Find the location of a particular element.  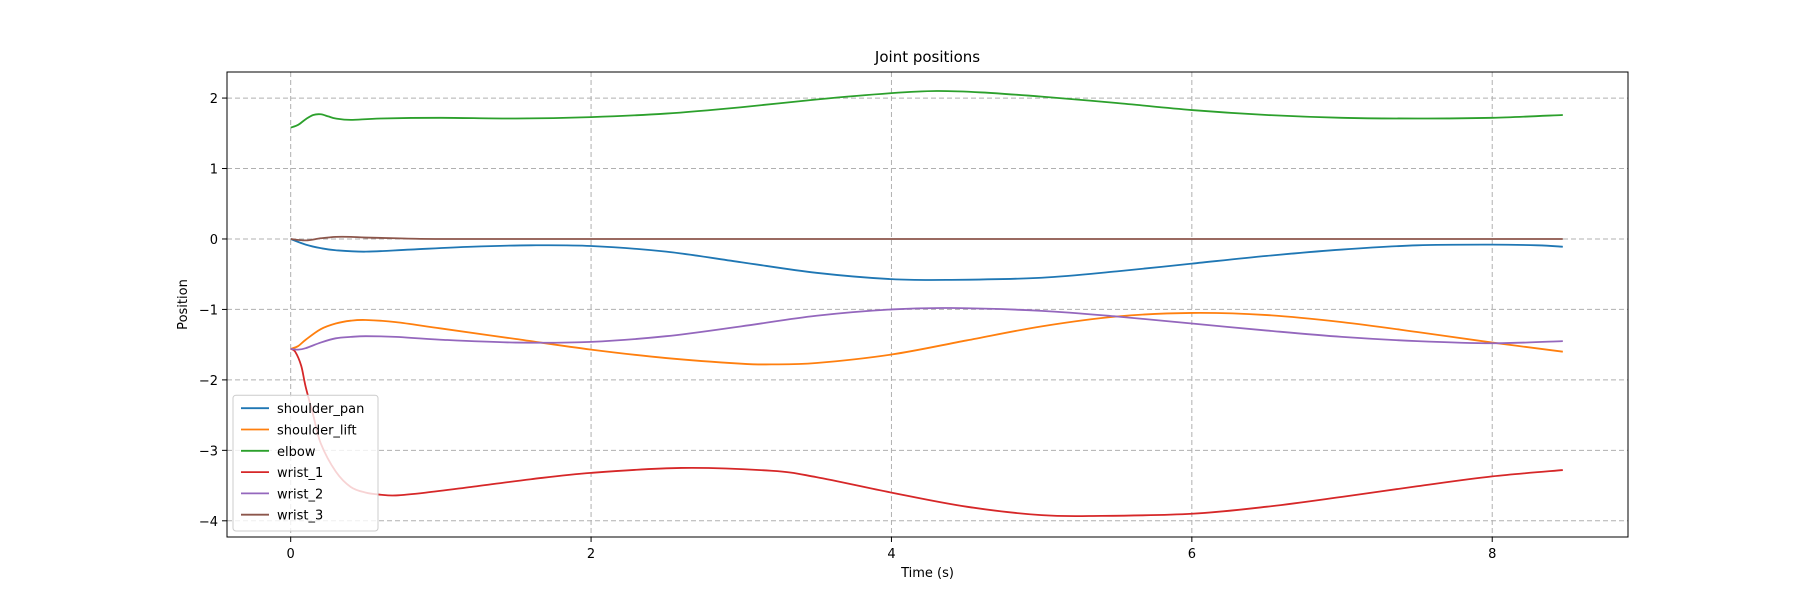

x-tick-label: 6 is located at coordinates (1192, 554).